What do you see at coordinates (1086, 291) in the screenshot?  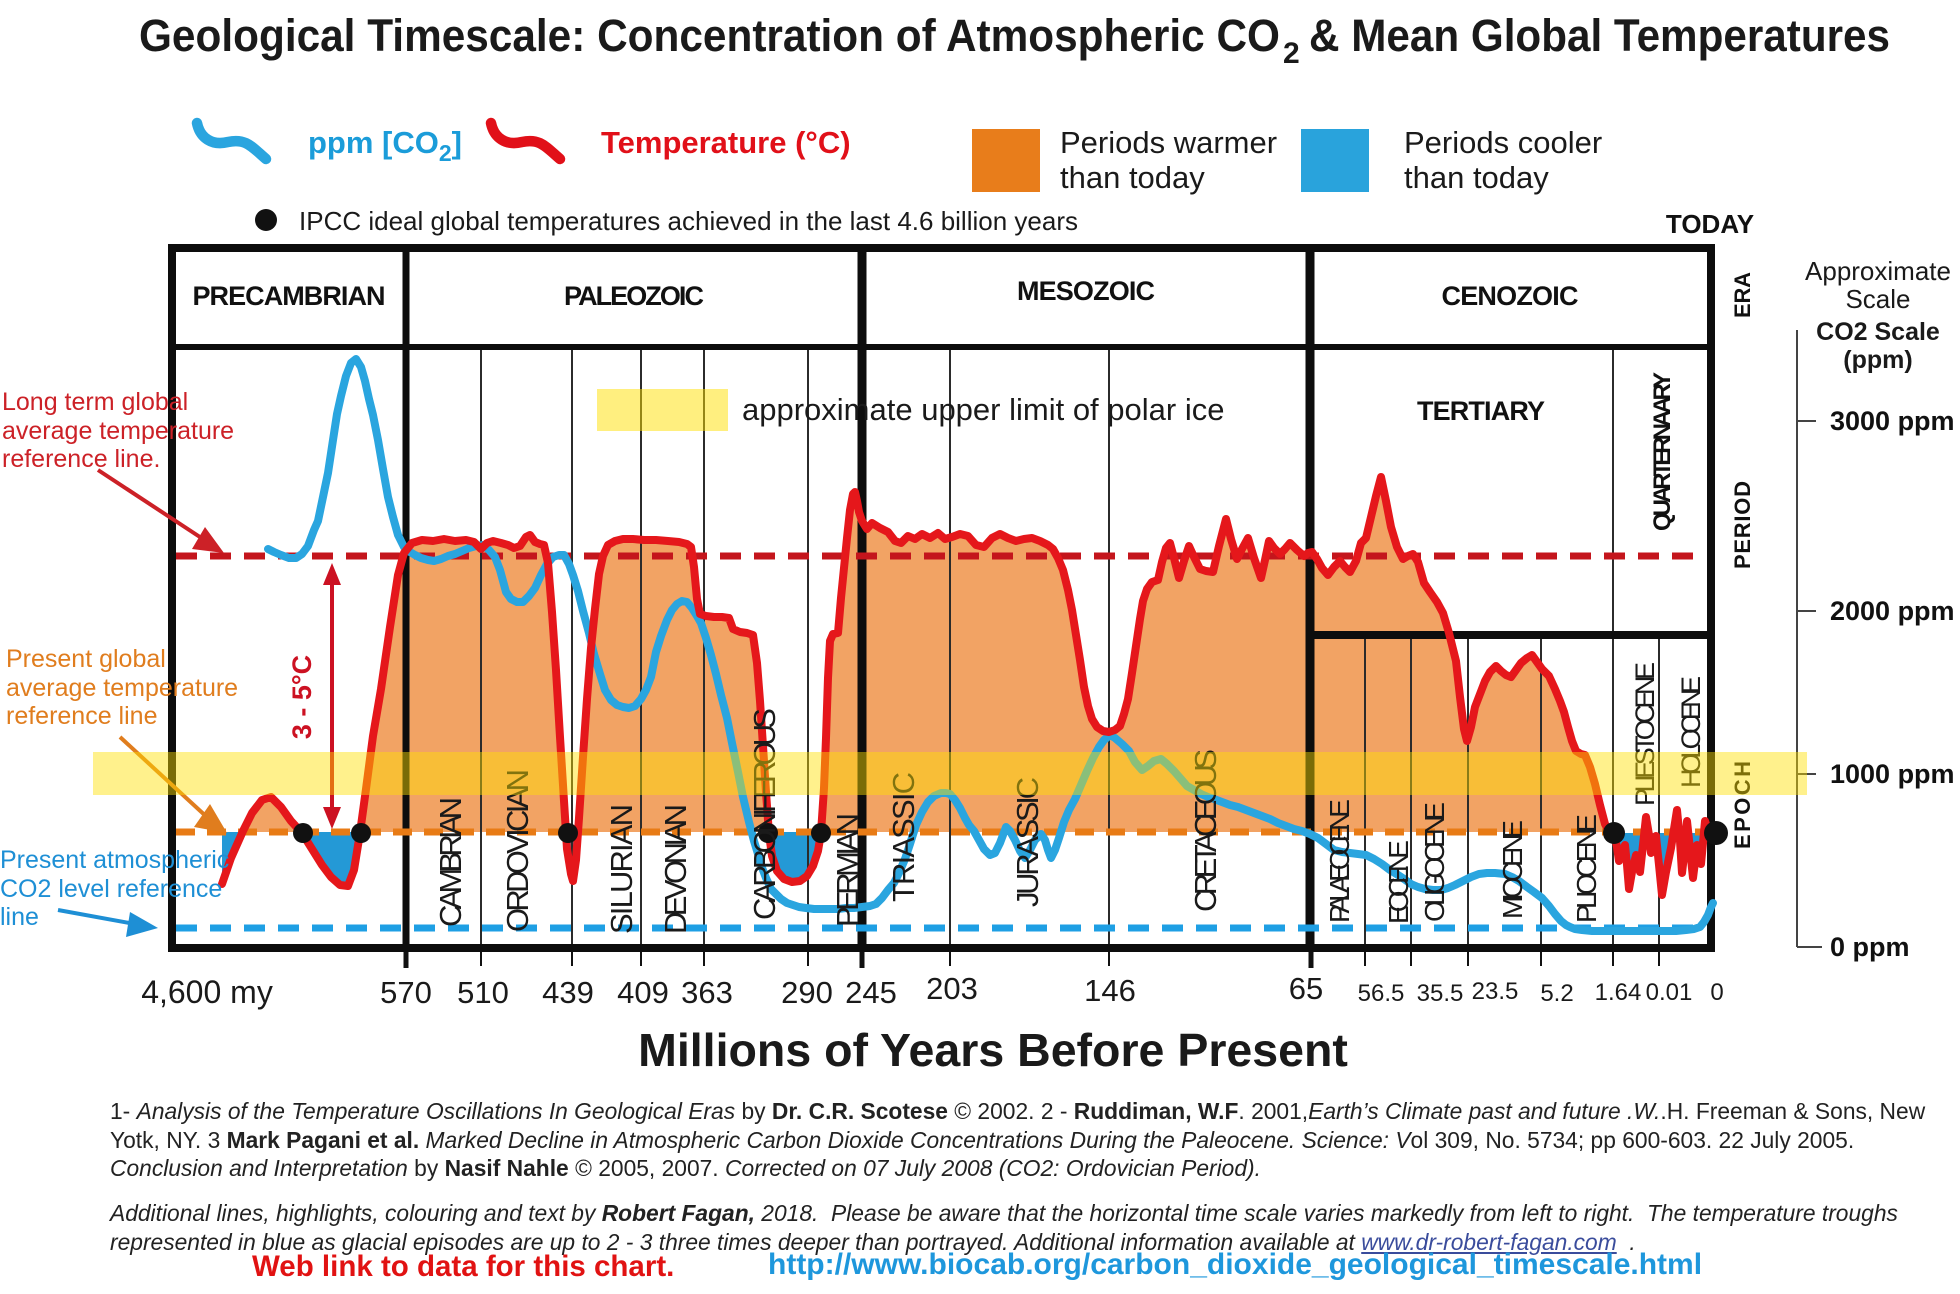 I see `svg-text: MESOZOIC` at bounding box center [1086, 291].